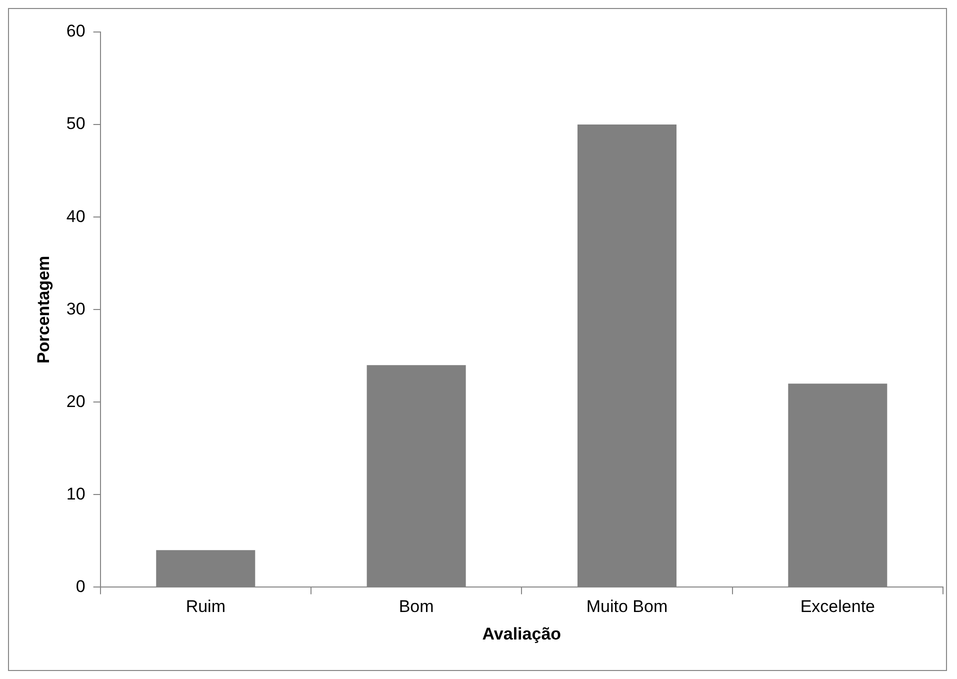  Describe the element at coordinates (837, 606) in the screenshot. I see `x-tick-label: Excelente` at that location.